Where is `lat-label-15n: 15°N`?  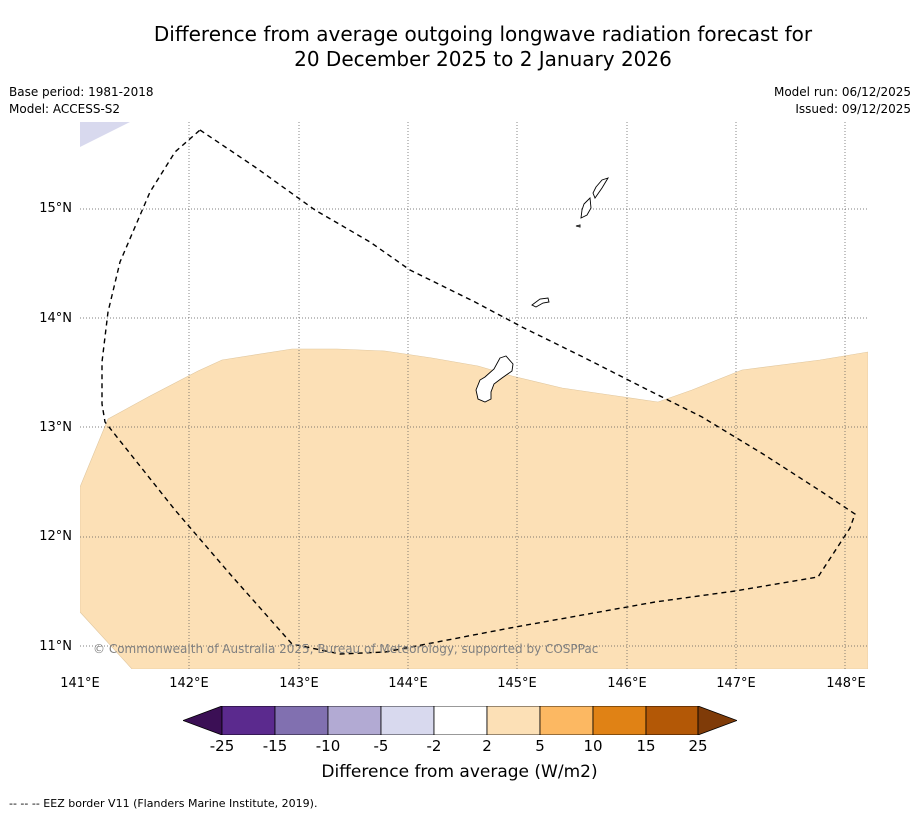 lat-label-15n: 15°N is located at coordinates (55, 208).